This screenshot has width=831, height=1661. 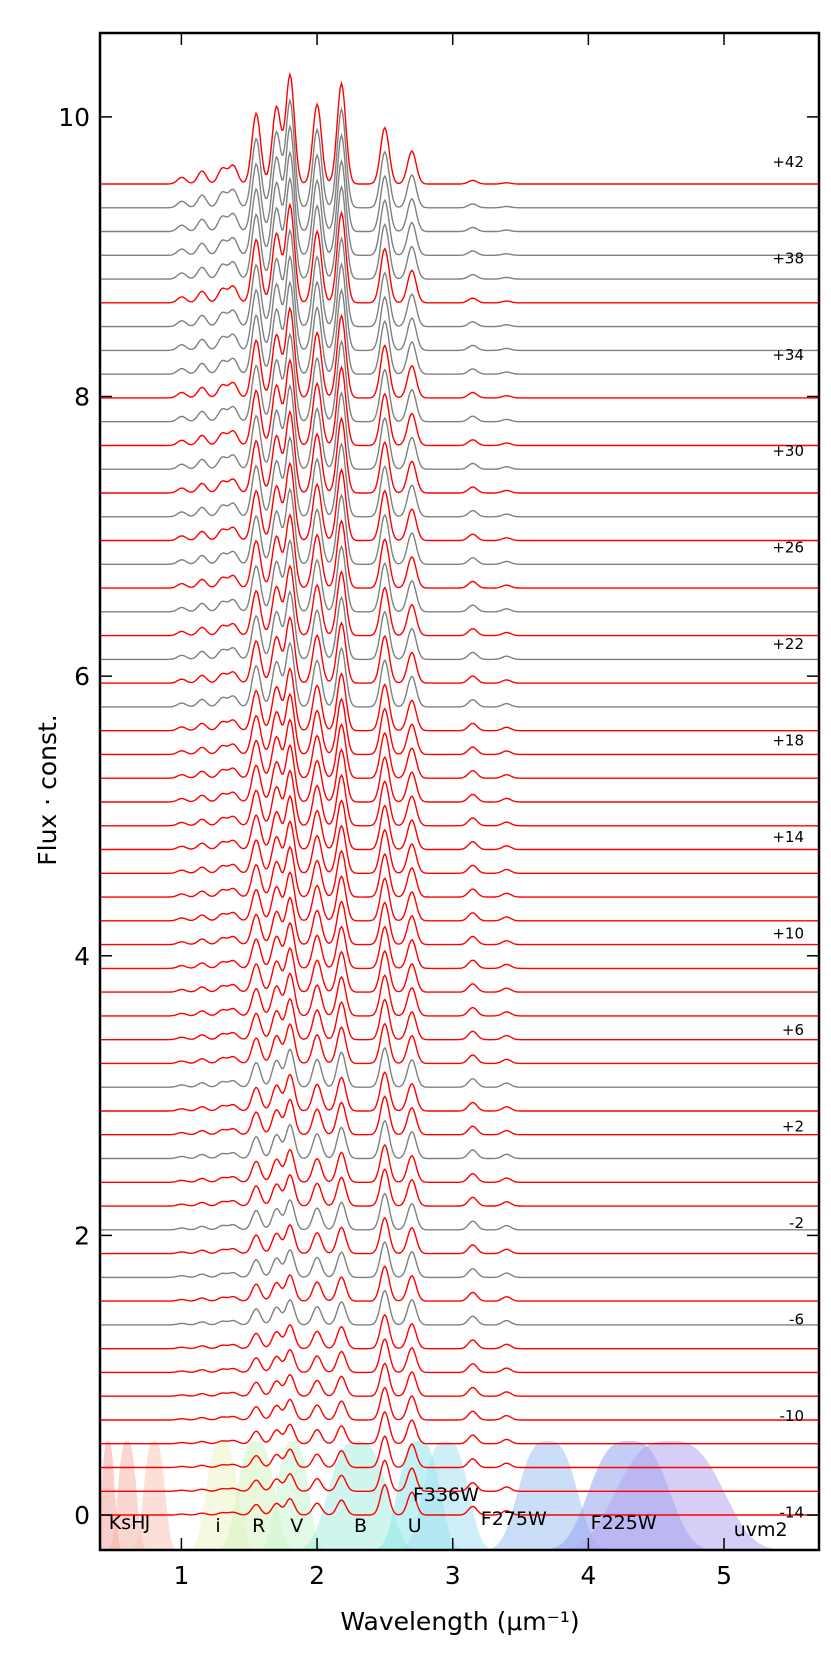 I want to click on phase-label: -6, so click(x=796, y=1319).